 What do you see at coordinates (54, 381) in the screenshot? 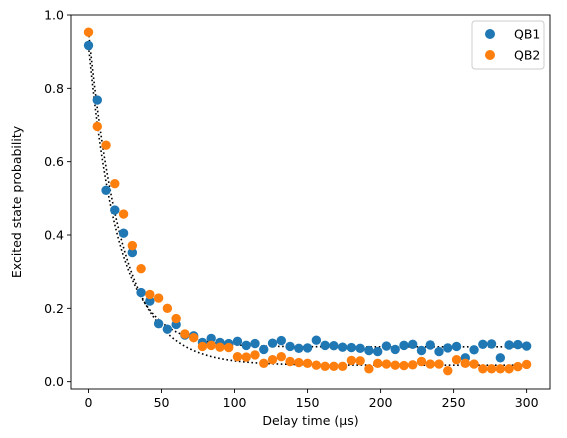
I see `y-tick-label: 0.0` at bounding box center [54, 381].